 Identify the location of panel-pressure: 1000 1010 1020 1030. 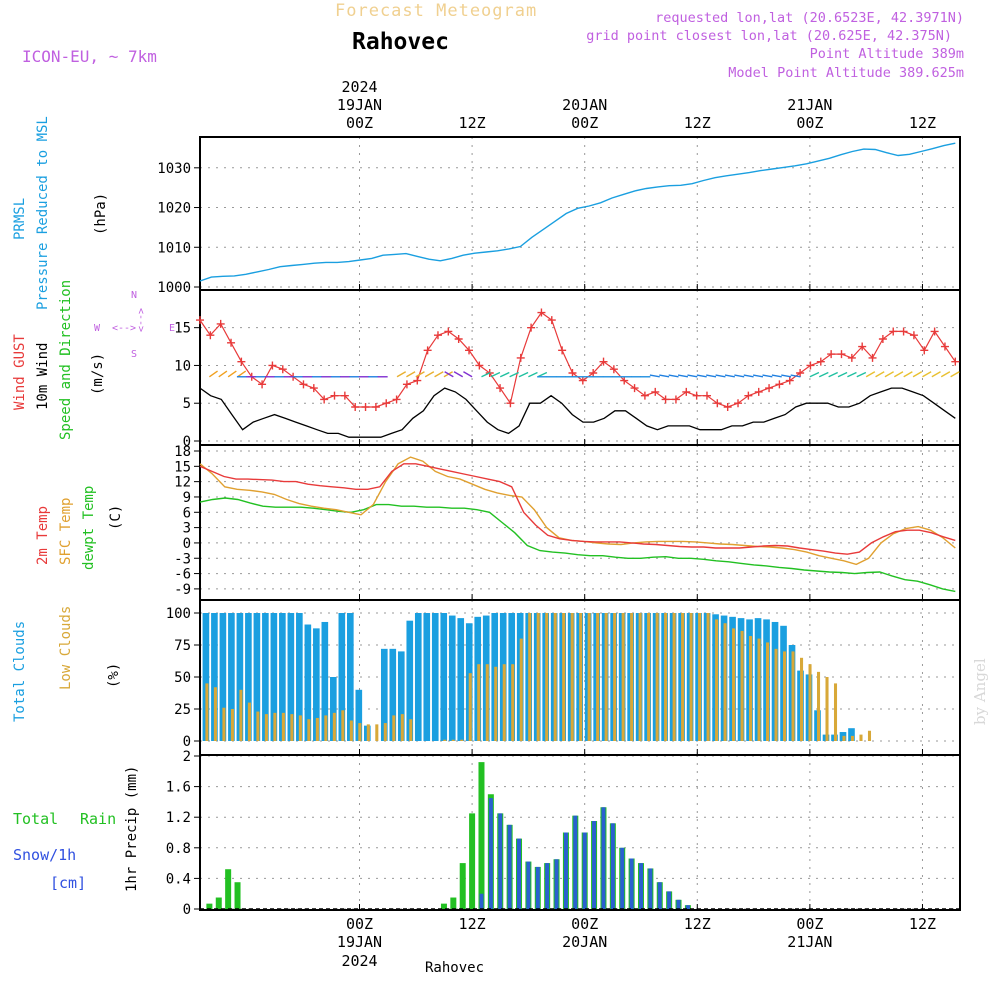
(559, 216).